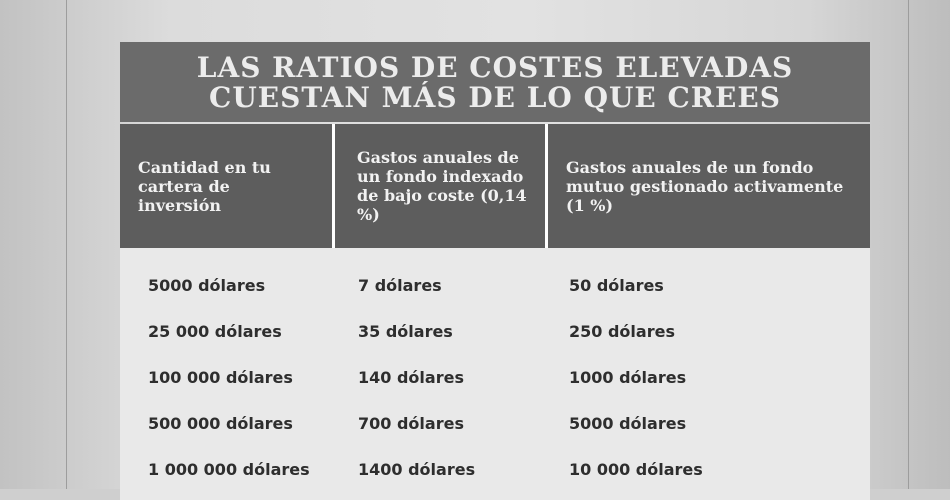 The height and width of the screenshot is (500, 950). Describe the element at coordinates (495, 331) in the screenshot. I see `table-row: 25 000 dólares 35 dólares 250 dólares` at that location.